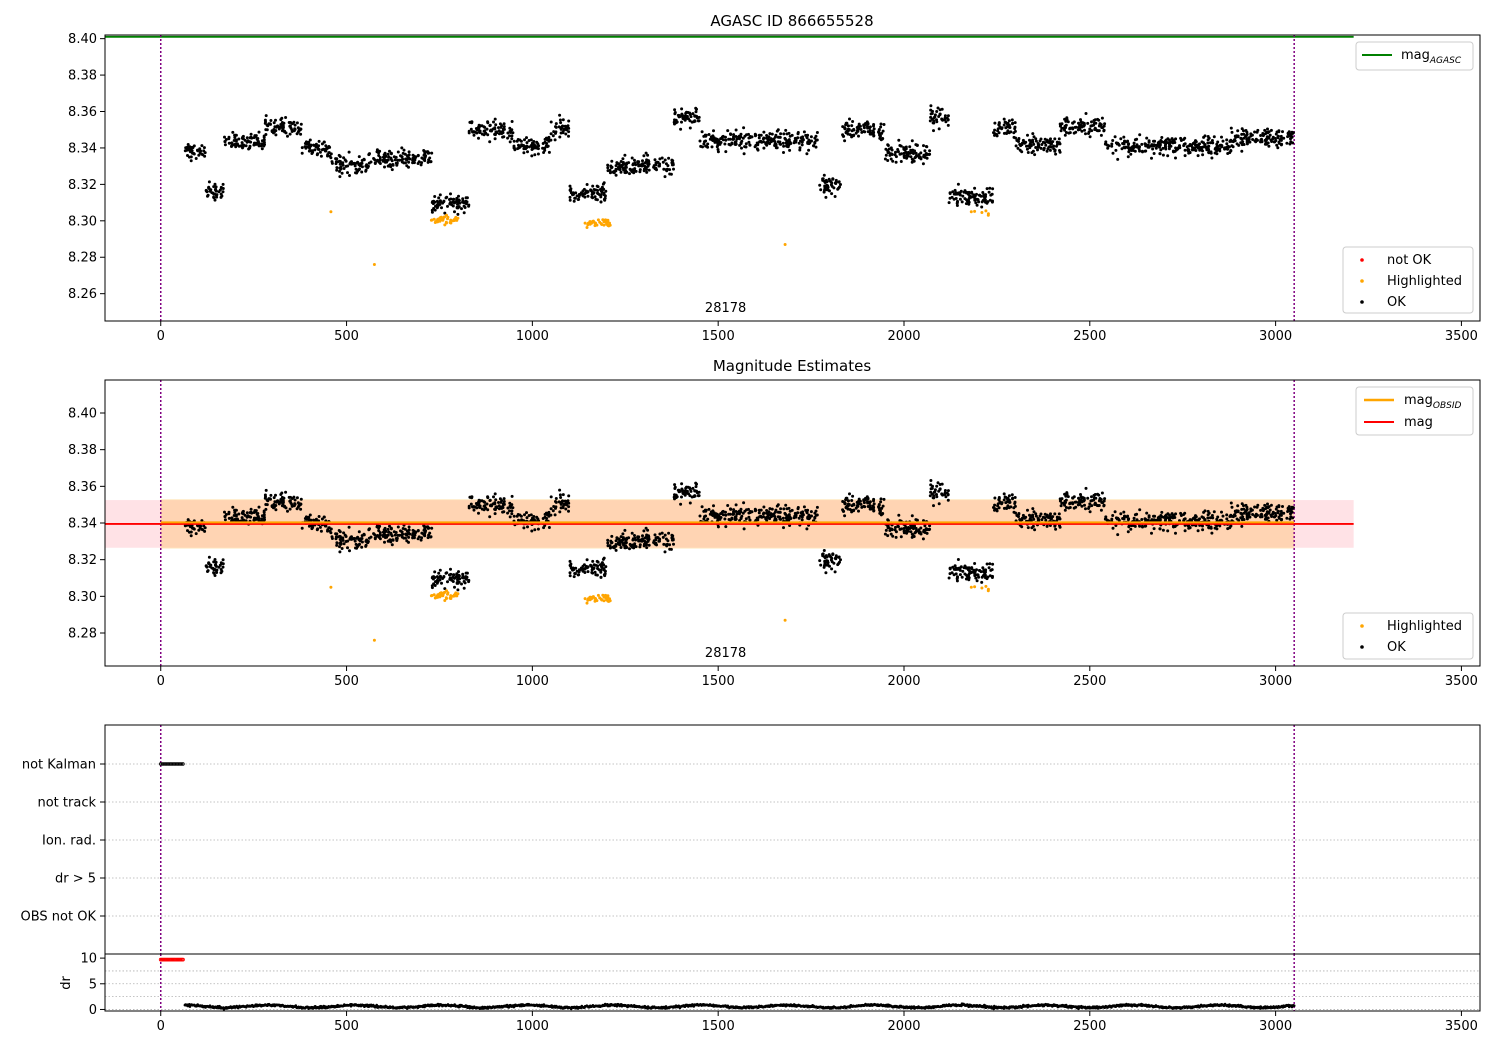 This screenshot has height=1050, width=1500. Describe the element at coordinates (82, 221) in the screenshot. I see `y-tick-label: 8.30` at that location.